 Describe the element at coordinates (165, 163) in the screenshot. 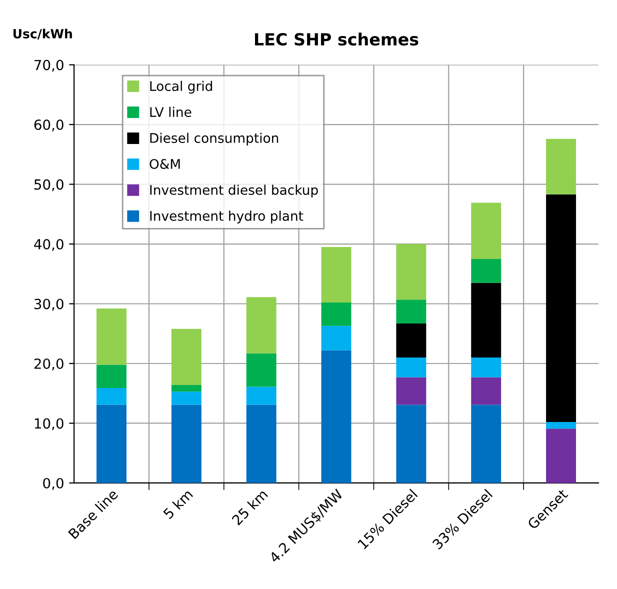

I see `legend-label: O&M` at that location.